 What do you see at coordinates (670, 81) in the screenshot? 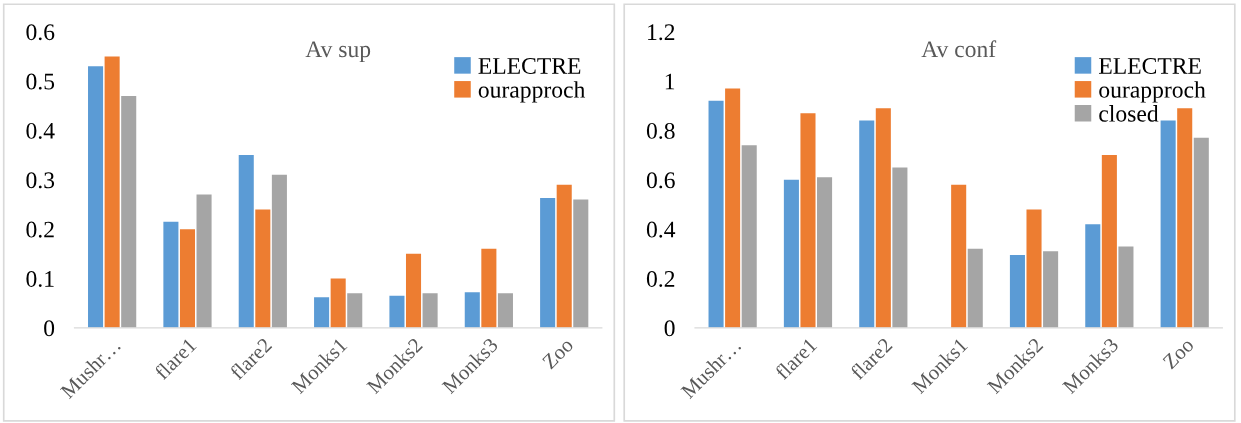
I see `y-tick-label: 1` at bounding box center [670, 81].